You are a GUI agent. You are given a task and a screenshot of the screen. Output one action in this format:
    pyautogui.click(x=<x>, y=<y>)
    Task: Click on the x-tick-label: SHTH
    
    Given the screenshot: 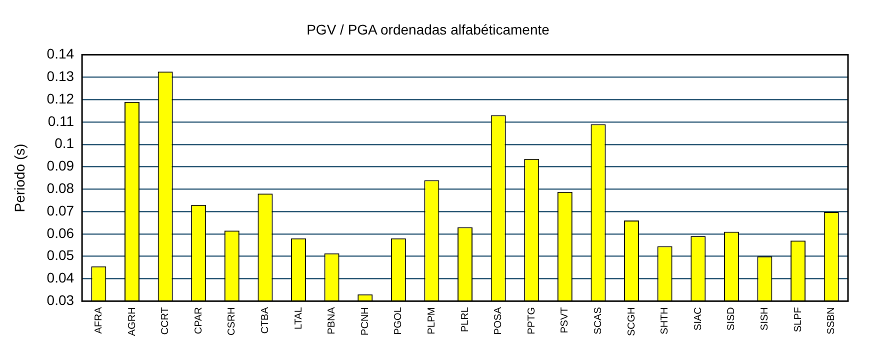 What is the action you would take?
    pyautogui.click(x=665, y=320)
    